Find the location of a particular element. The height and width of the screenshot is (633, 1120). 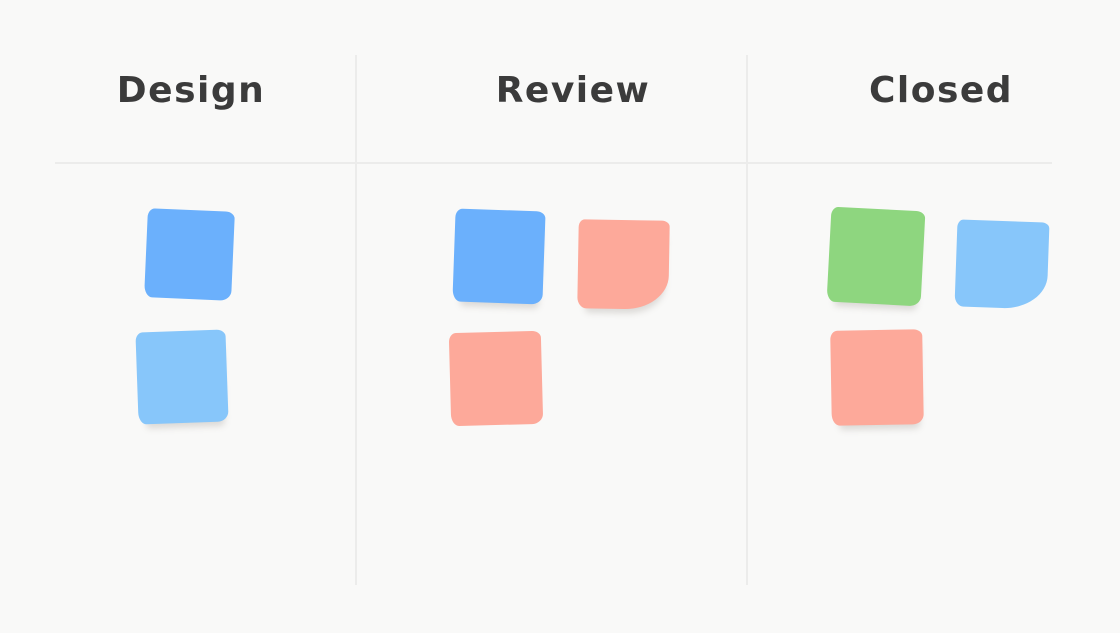

column-header-closed: Closed is located at coordinates (941, 90).